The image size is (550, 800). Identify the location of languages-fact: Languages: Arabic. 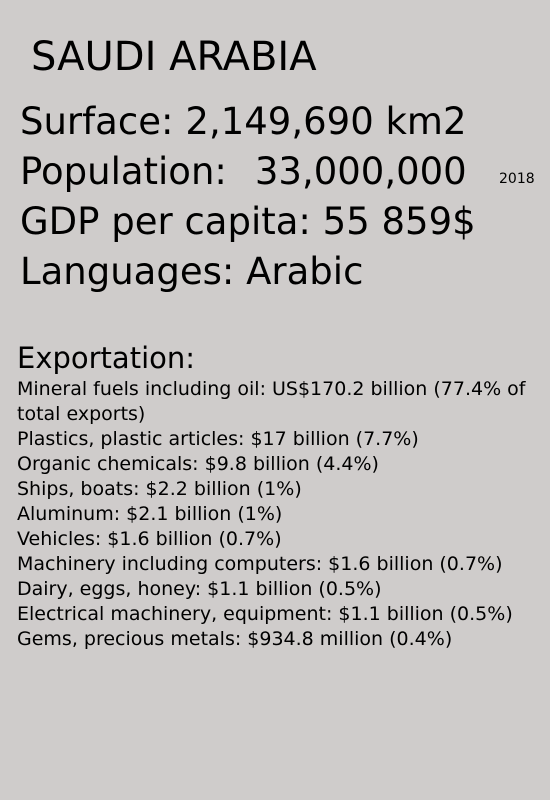
(191, 272).